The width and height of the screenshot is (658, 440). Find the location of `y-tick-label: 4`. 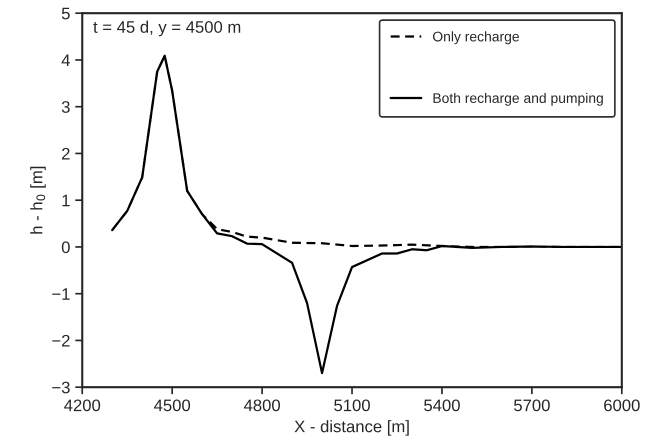

y-tick-label: 4 is located at coordinates (66, 60).